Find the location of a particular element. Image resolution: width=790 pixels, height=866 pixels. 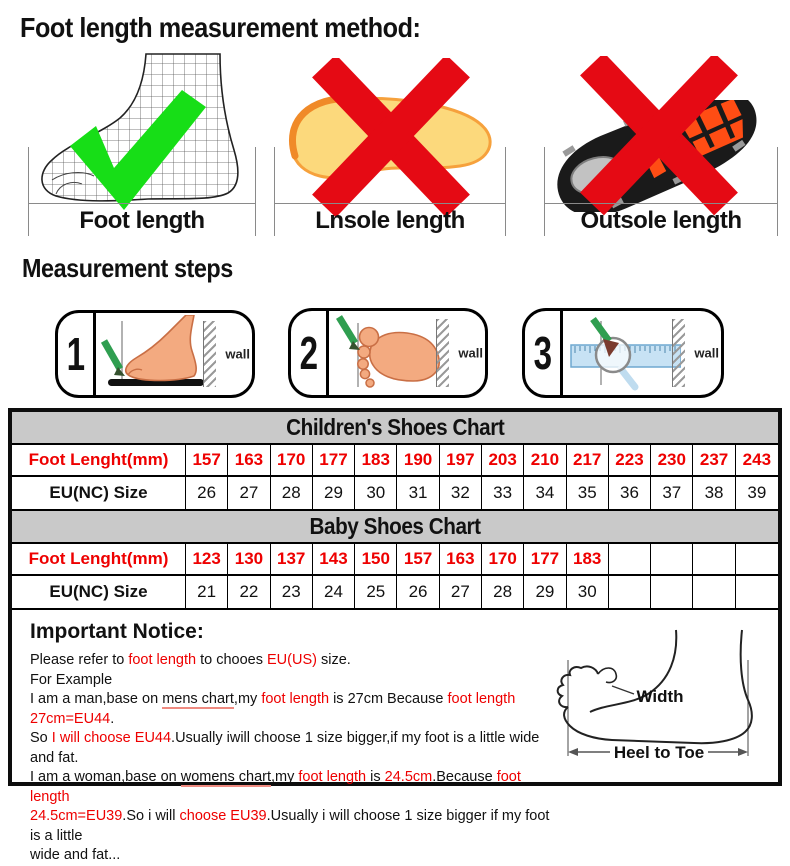

step-2-wall-hatch is located at coordinates (442, 353).